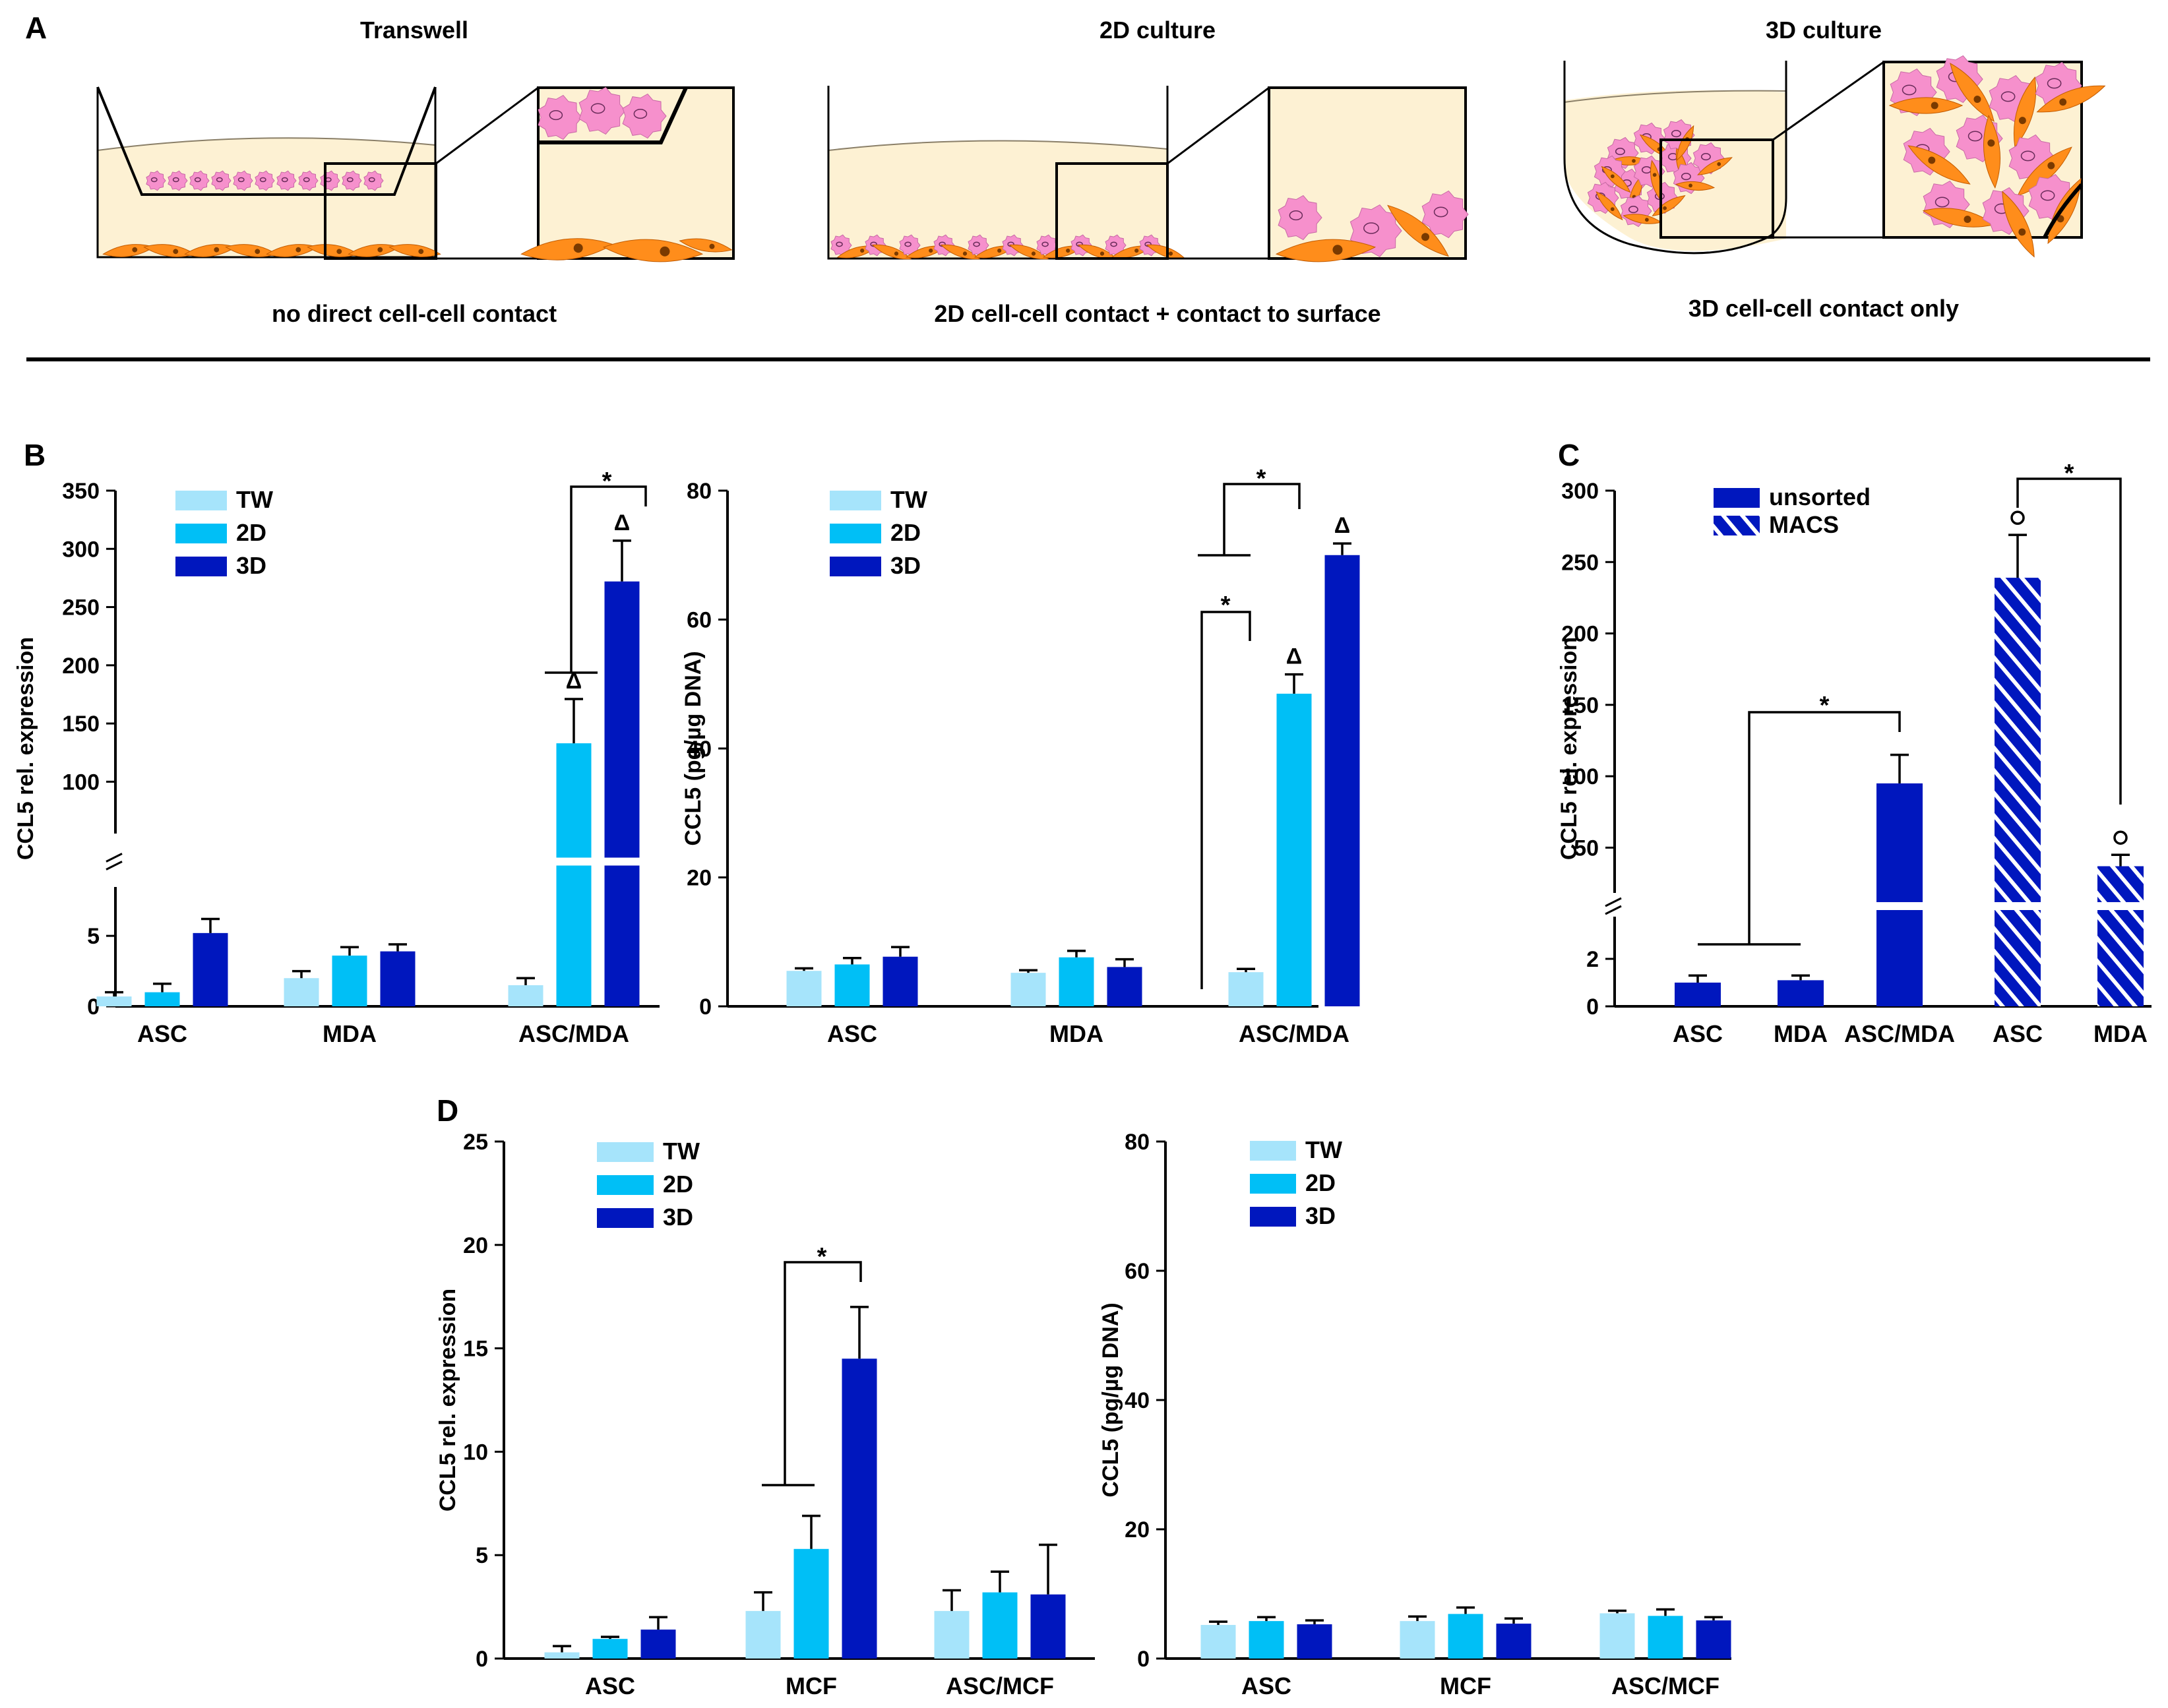 This screenshot has width=2168, height=1708. I want to click on significance-bracket, so click(1799, 828).